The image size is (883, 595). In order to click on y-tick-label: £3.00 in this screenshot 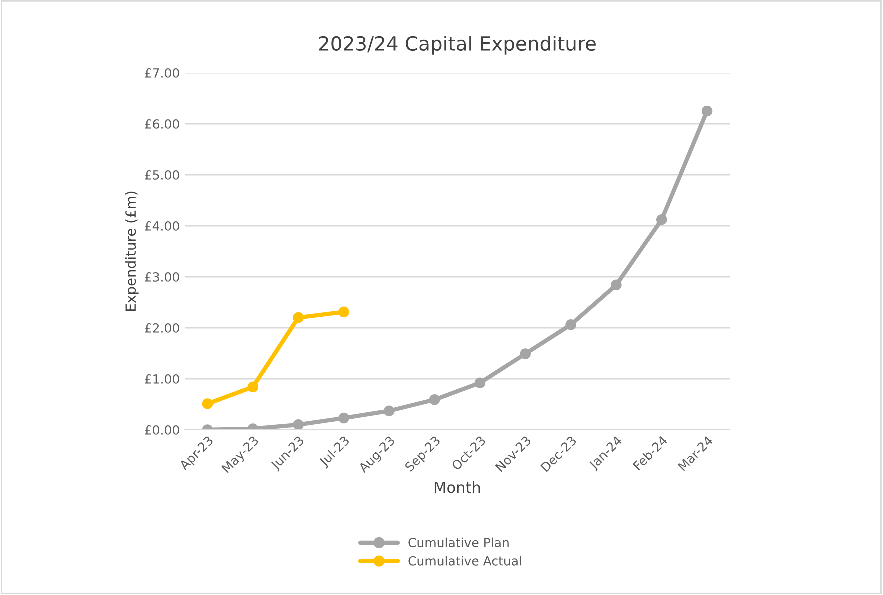, I will do `click(162, 277)`.